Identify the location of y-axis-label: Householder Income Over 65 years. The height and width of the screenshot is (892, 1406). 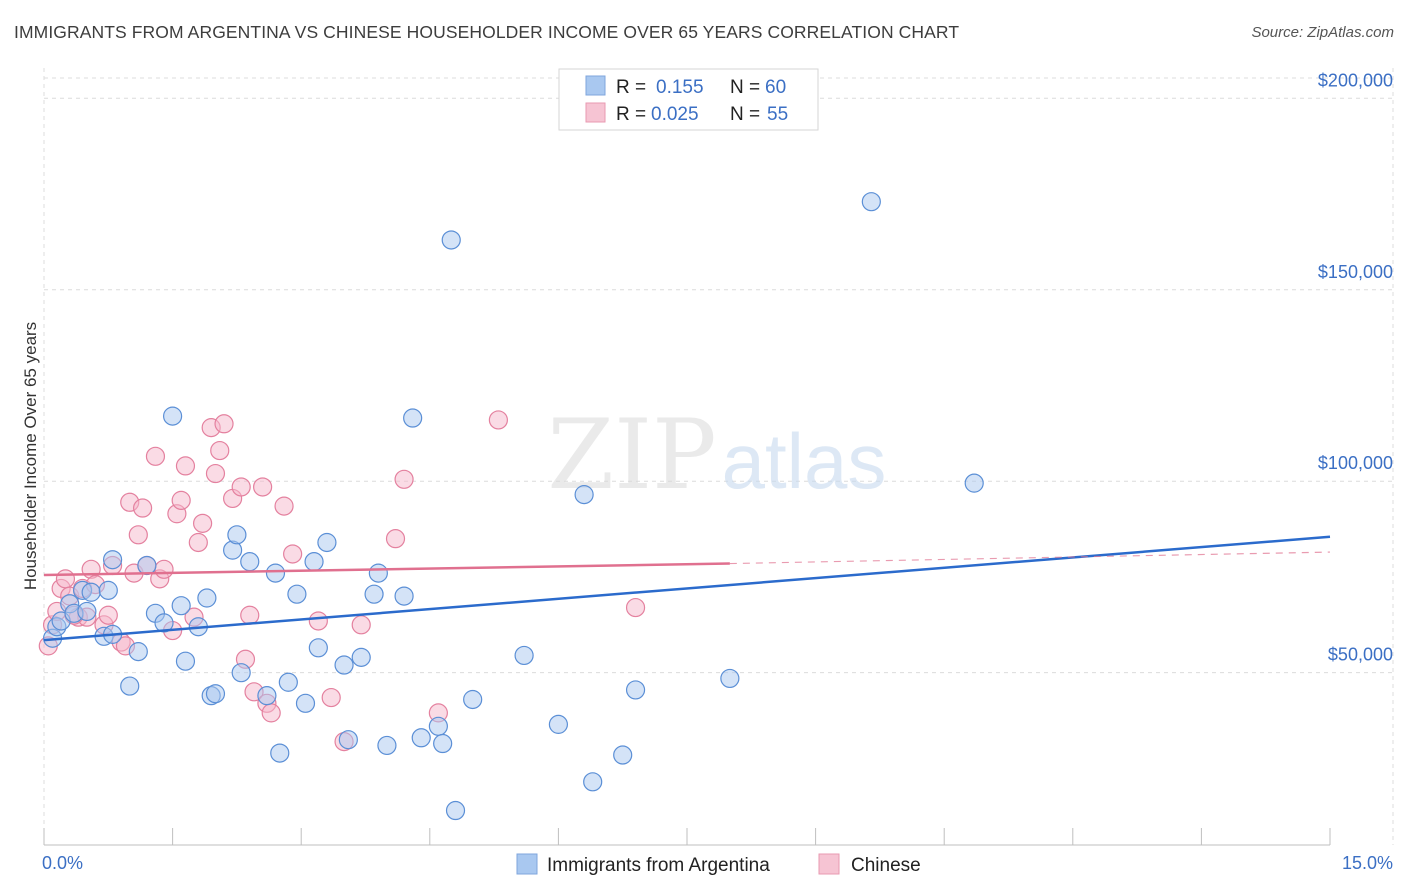
(30, 456).